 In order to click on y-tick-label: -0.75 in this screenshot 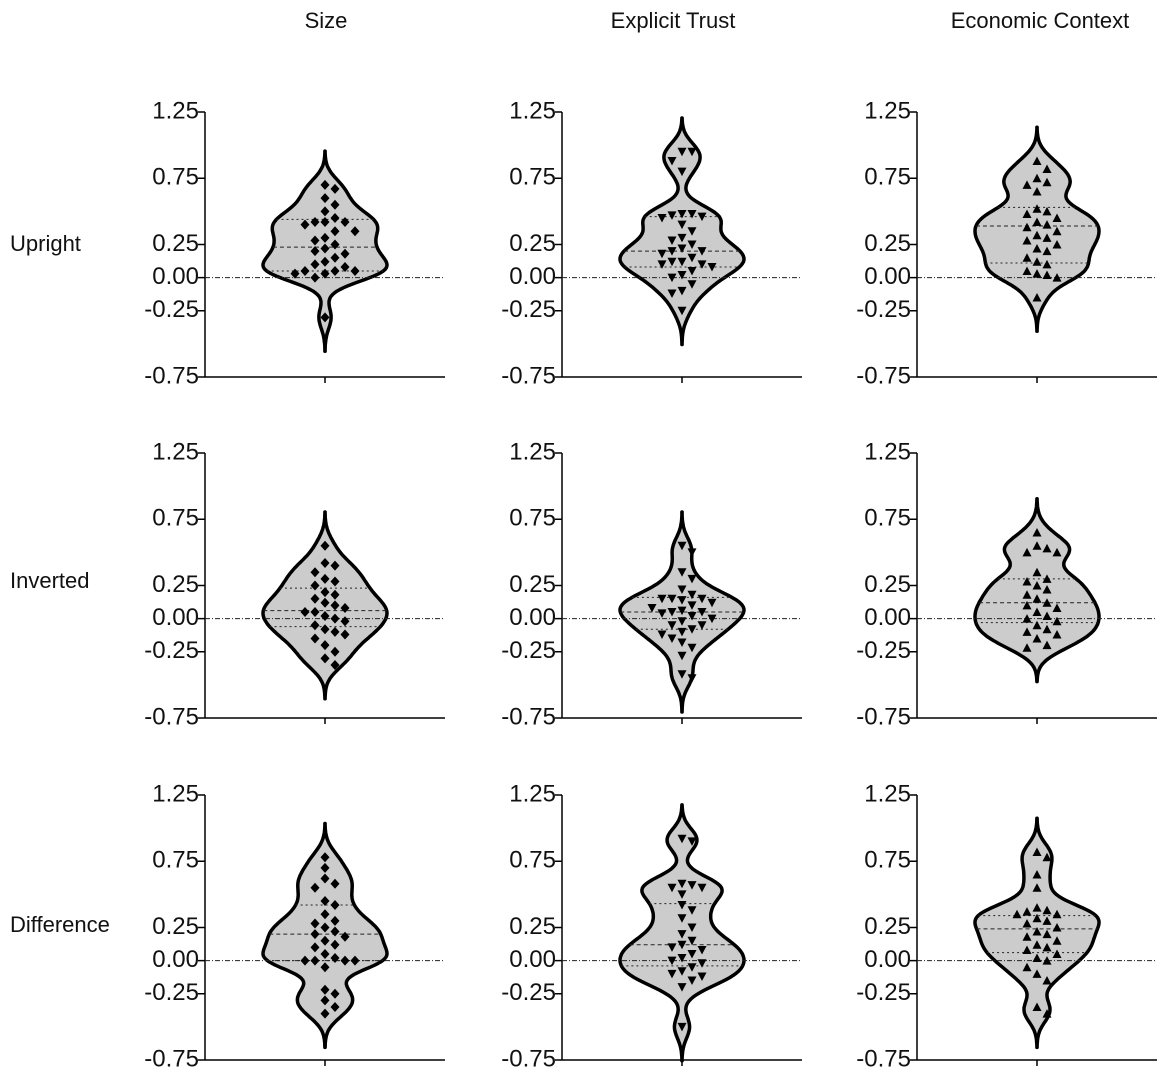, I will do `click(171, 1058)`.